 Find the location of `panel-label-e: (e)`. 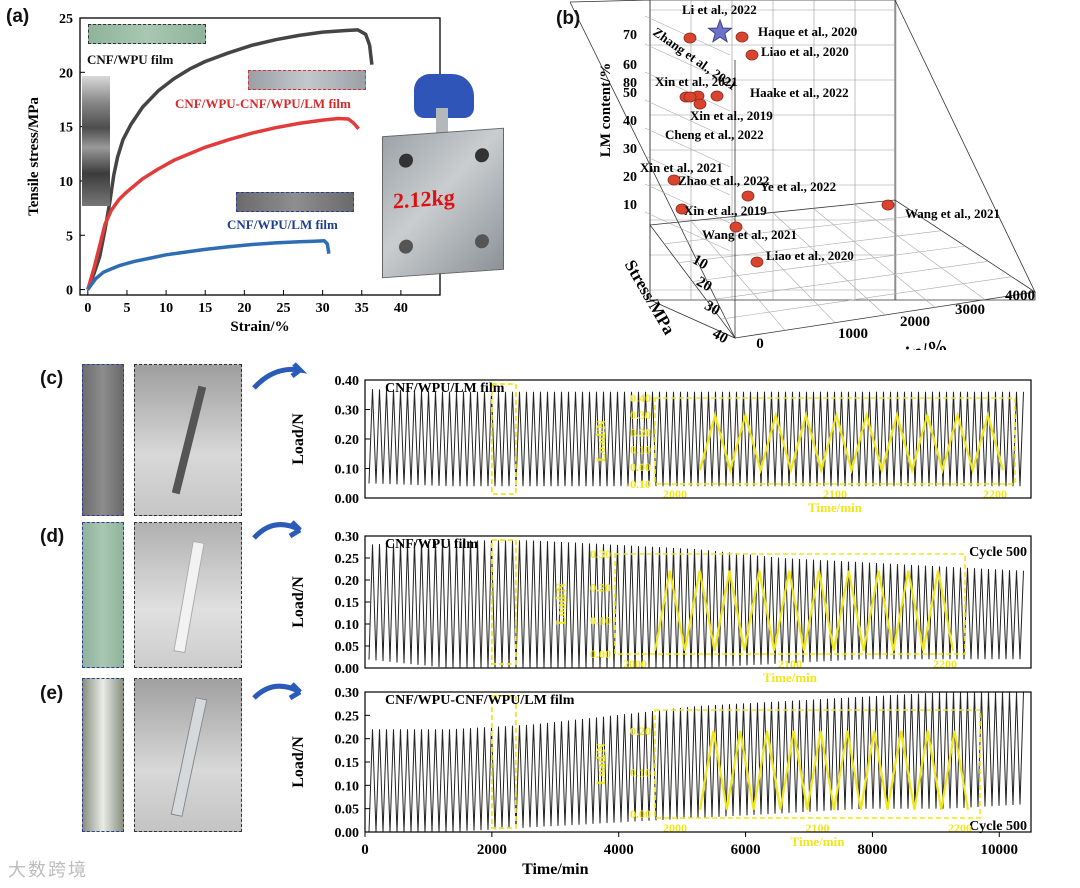

panel-label-e: (e) is located at coordinates (52, 693).